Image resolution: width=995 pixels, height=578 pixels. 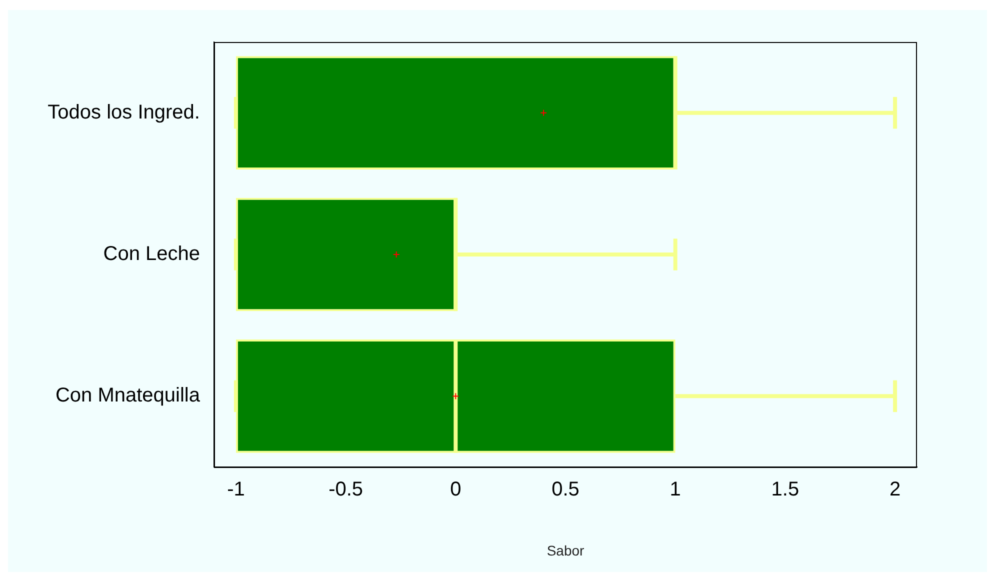 I want to click on x-tick-label: -1, so click(x=236, y=489).